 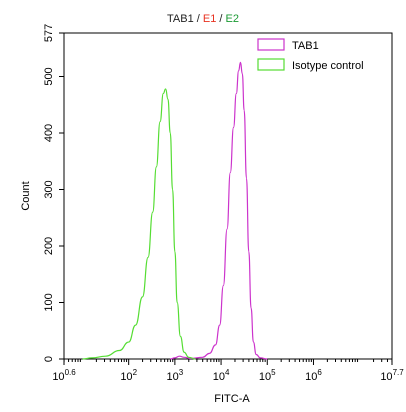 I want to click on chart-title: TAB1 / E1 / E2, so click(x=203, y=19).